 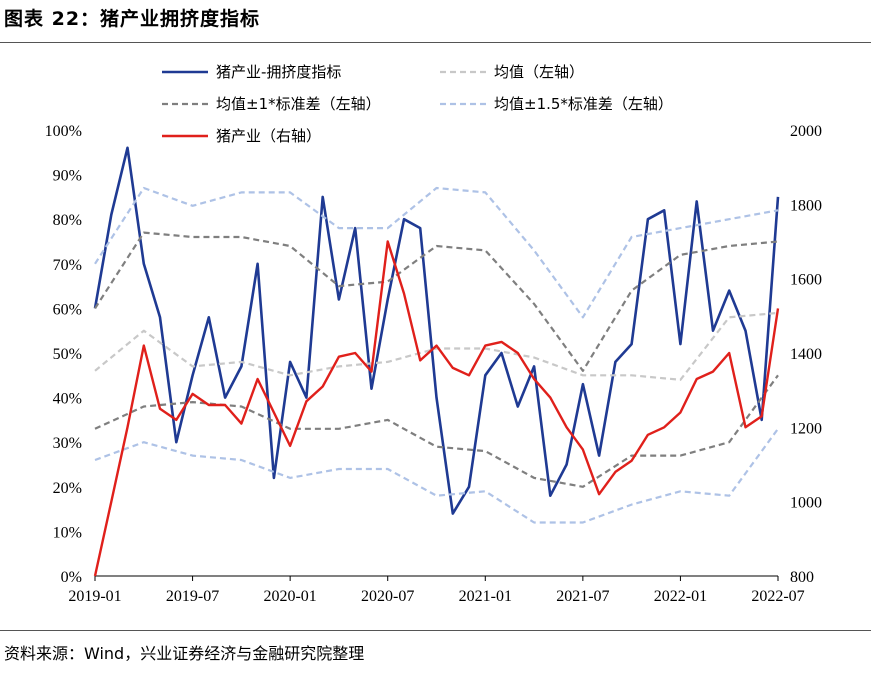 I want to click on x-tick-label: 2020-07, so click(x=387, y=596).